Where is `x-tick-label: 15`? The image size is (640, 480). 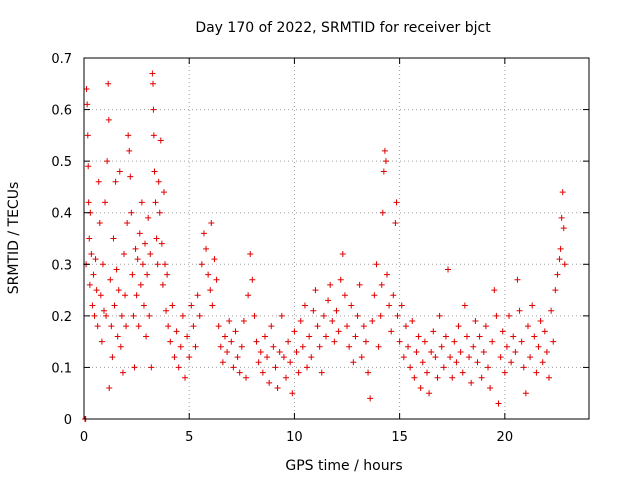
x-tick-label: 15 is located at coordinates (399, 437).